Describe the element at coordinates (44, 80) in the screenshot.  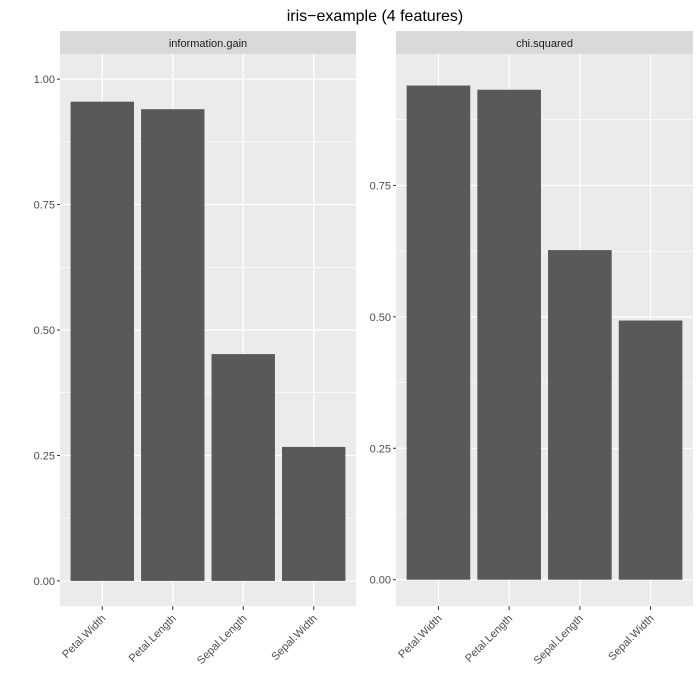
I see `y-tick-label: 1.00` at that location.